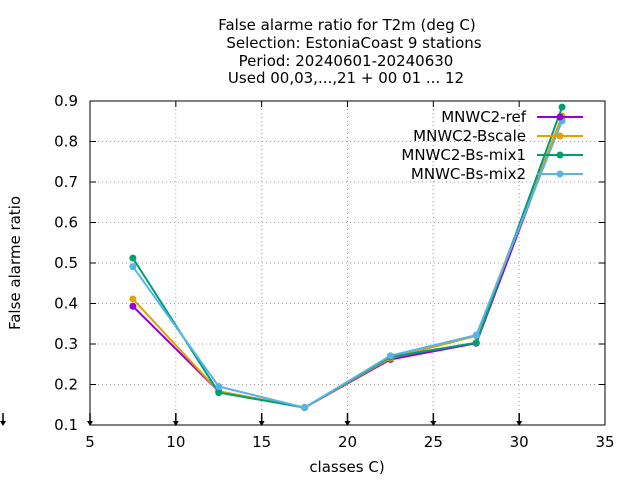 The width and height of the screenshot is (640, 480). Describe the element at coordinates (483, 117) in the screenshot. I see `legend-label-1: MNWC2-ref` at that location.